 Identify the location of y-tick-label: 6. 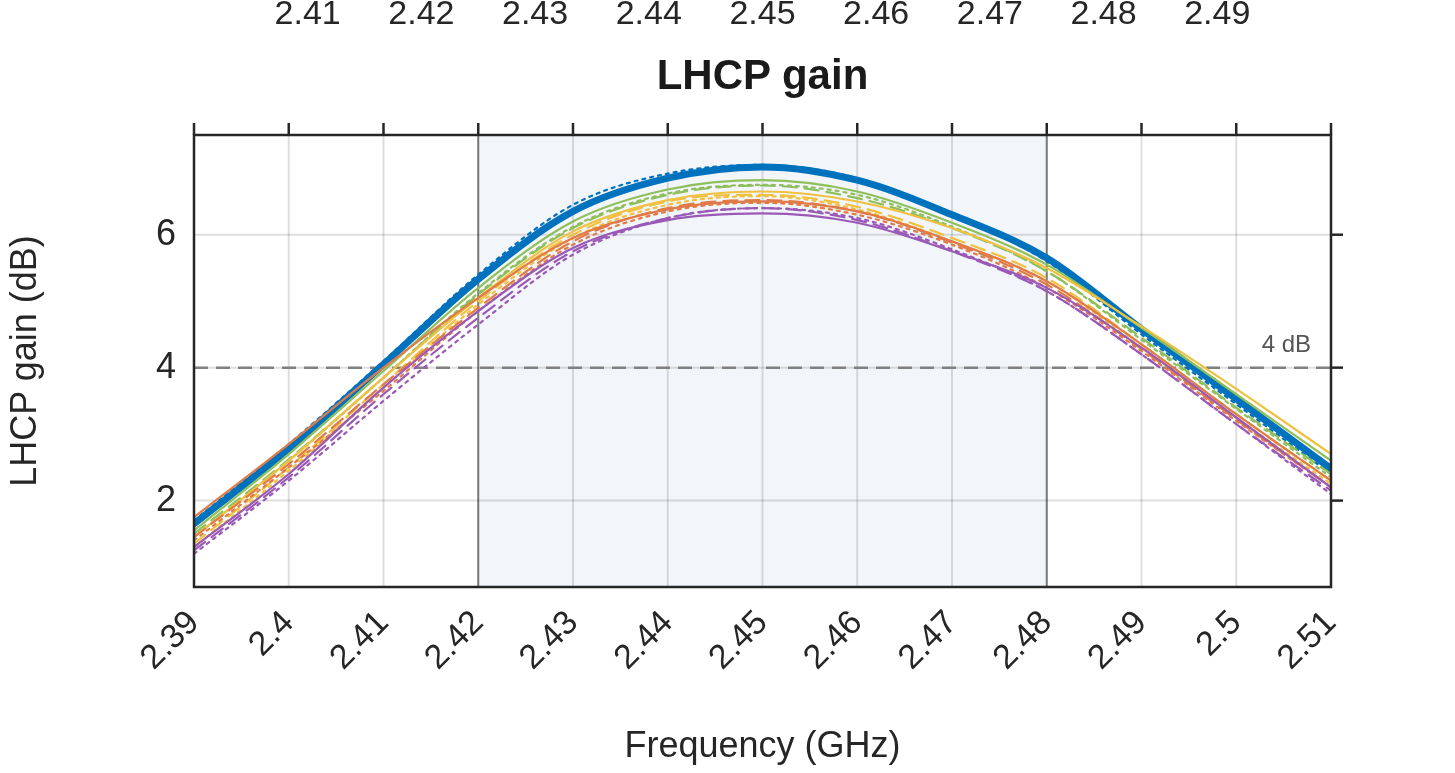
(165, 232).